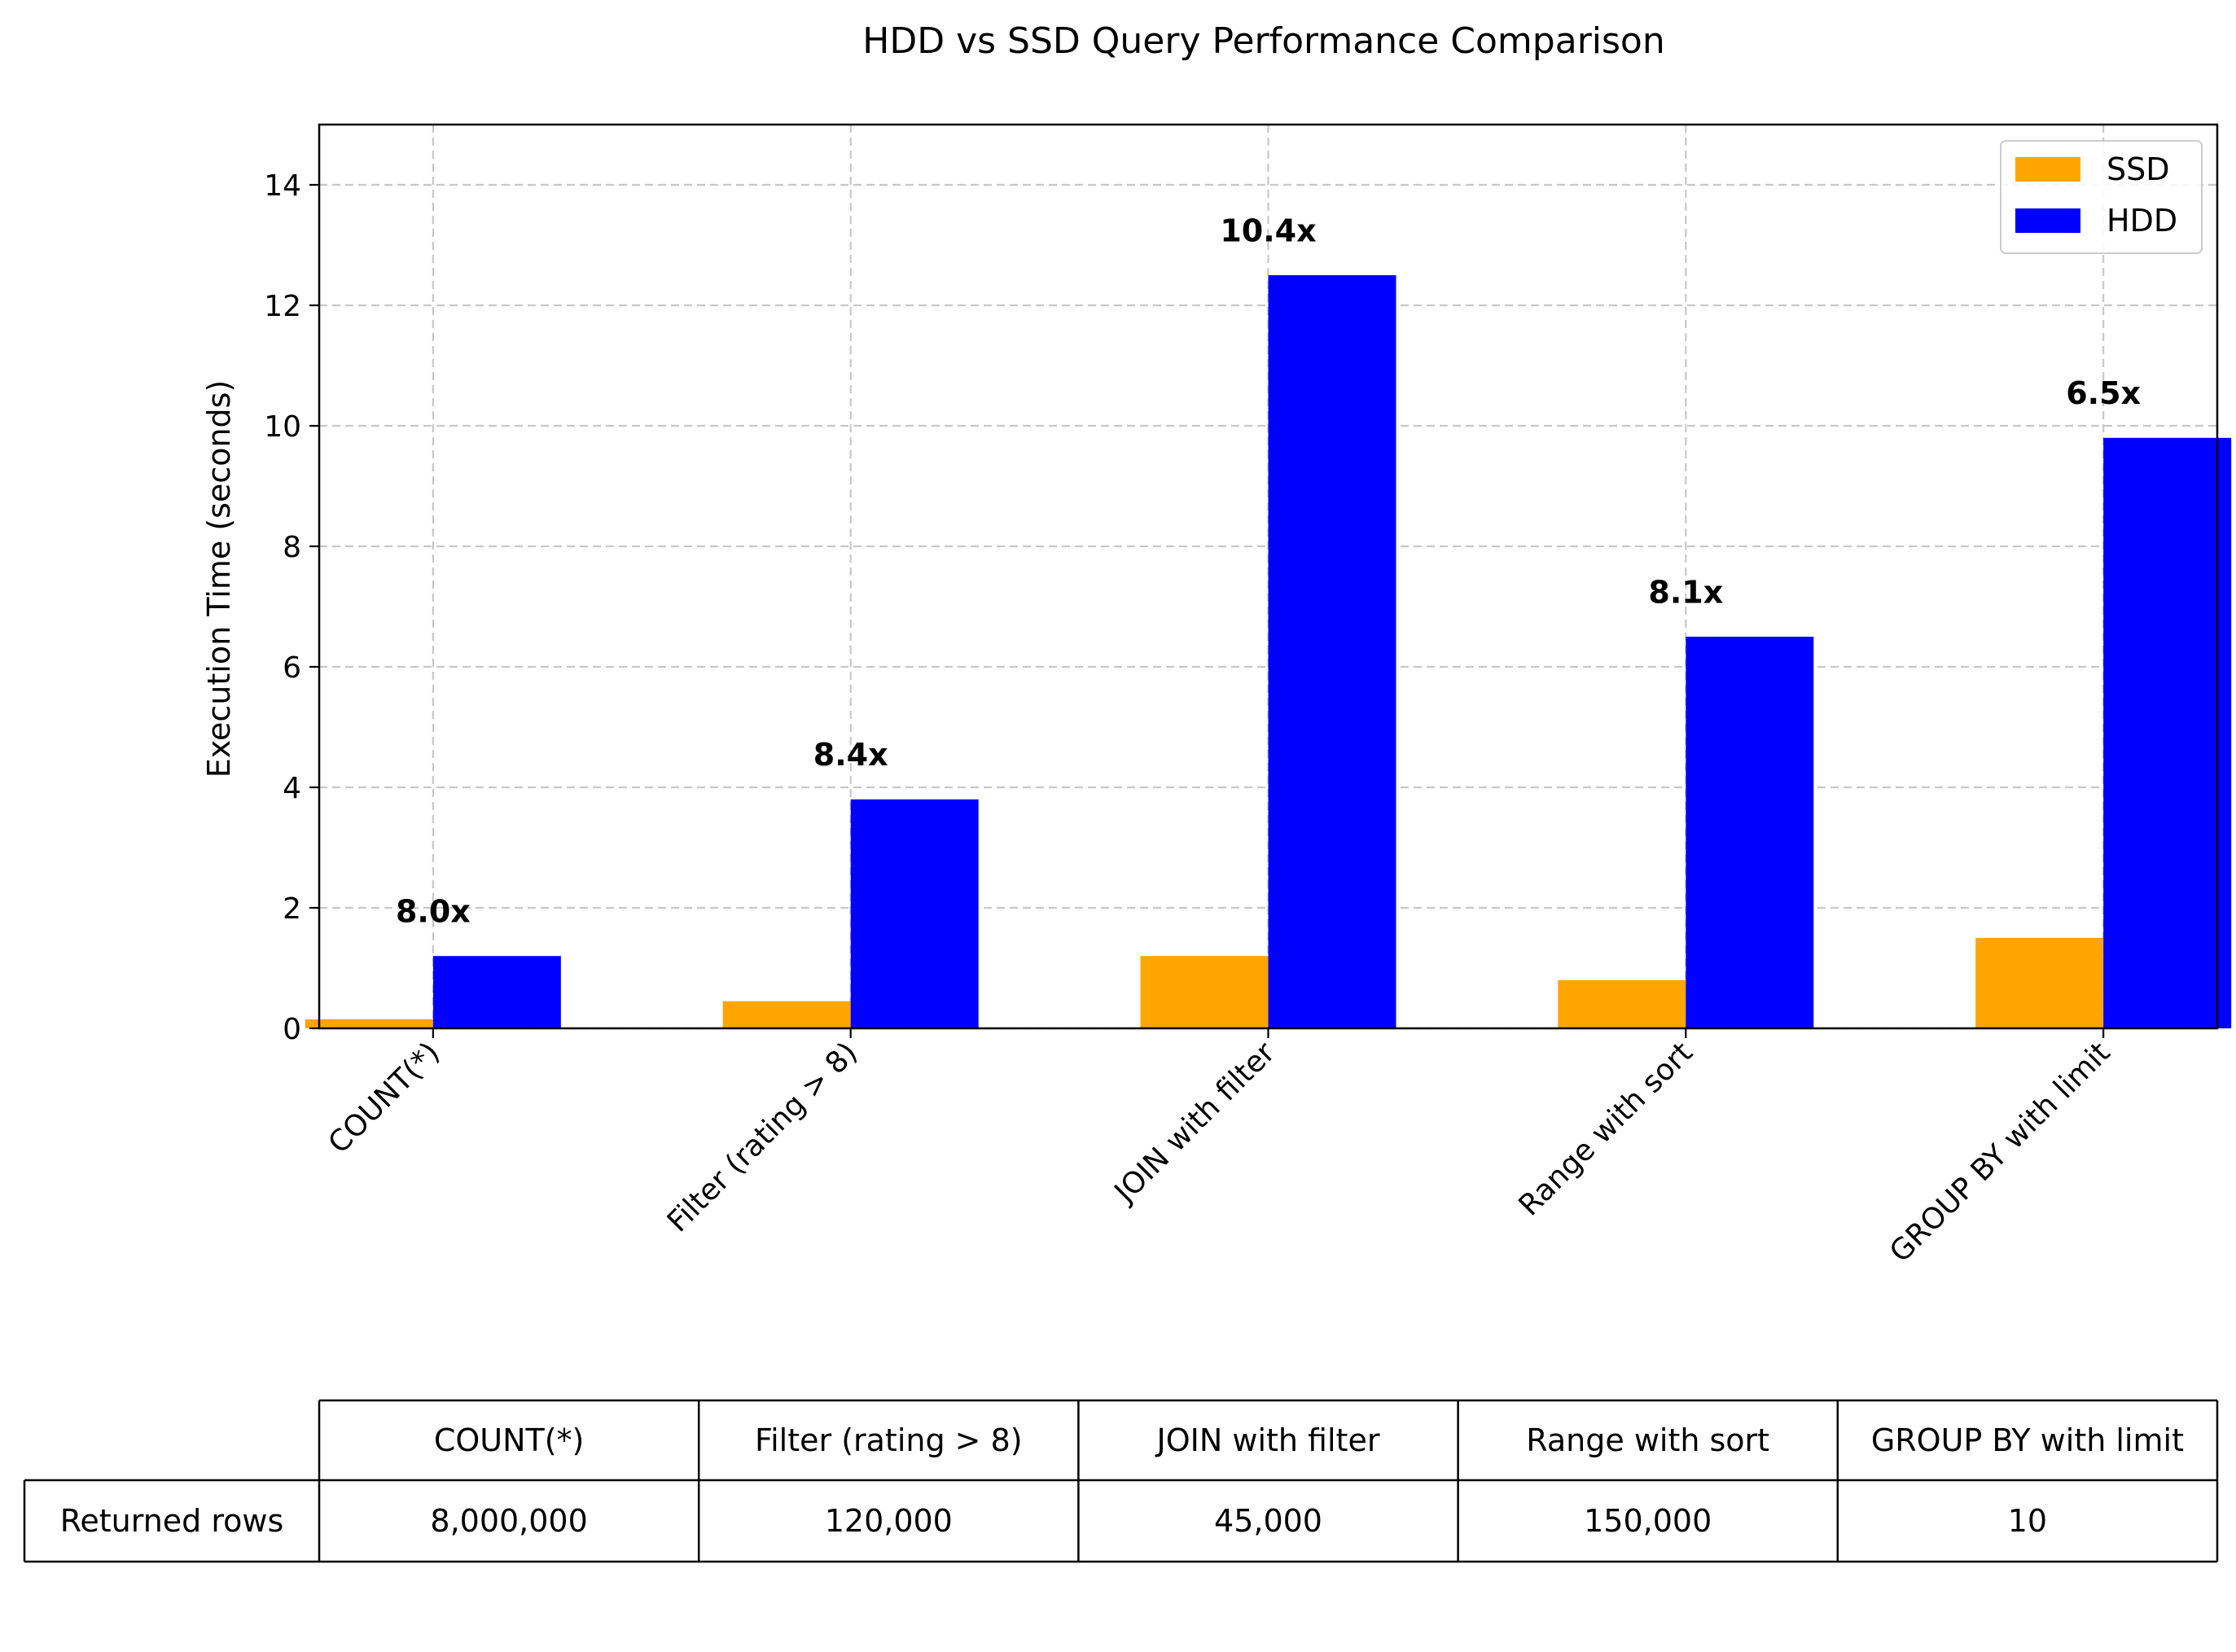 The image size is (2236, 1652). I want to click on table-cell: 120,000, so click(889, 1521).